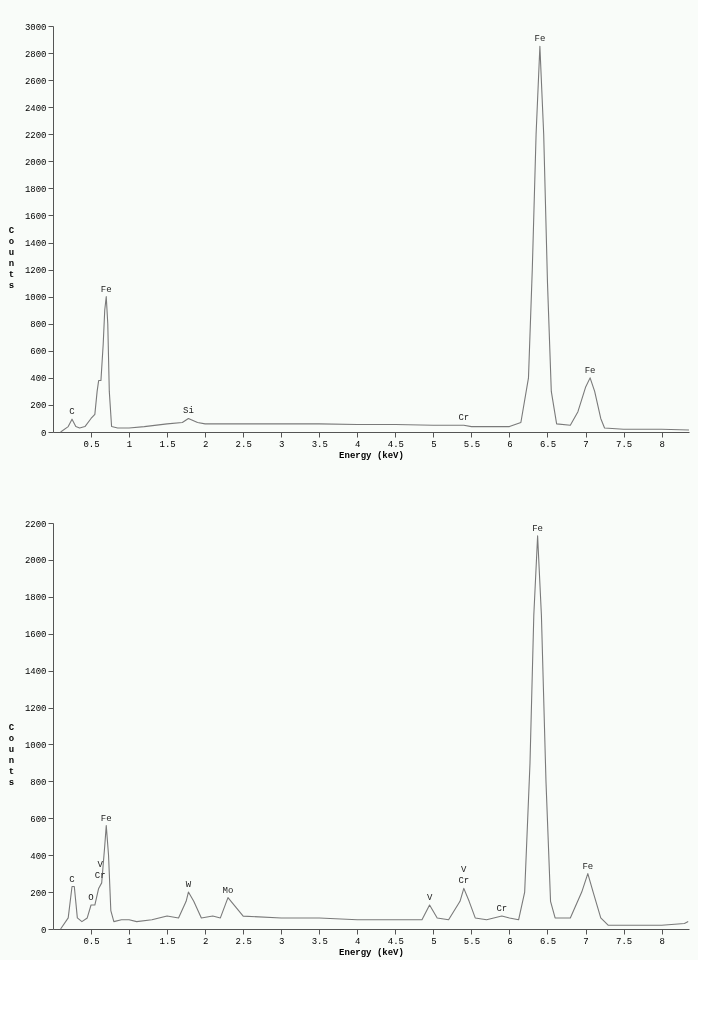 Image resolution: width=713 pixels, height=1013 pixels. I want to click on annotation: Si, so click(188, 411).